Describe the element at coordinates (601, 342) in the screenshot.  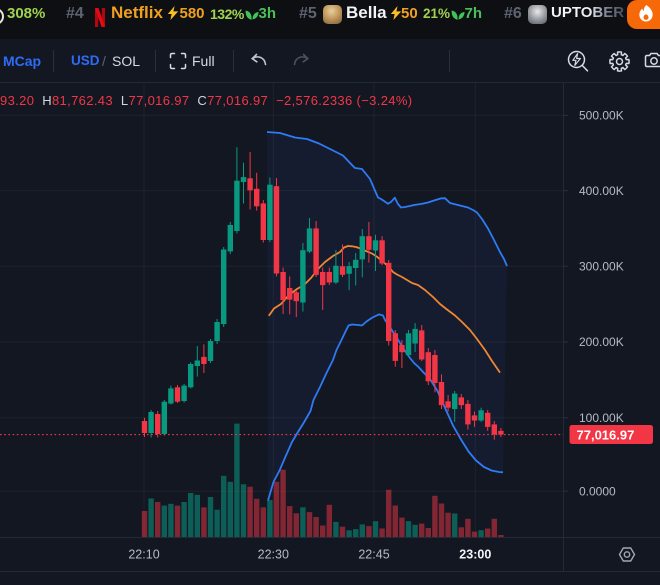
I see `svg-text: 200.00K` at that location.